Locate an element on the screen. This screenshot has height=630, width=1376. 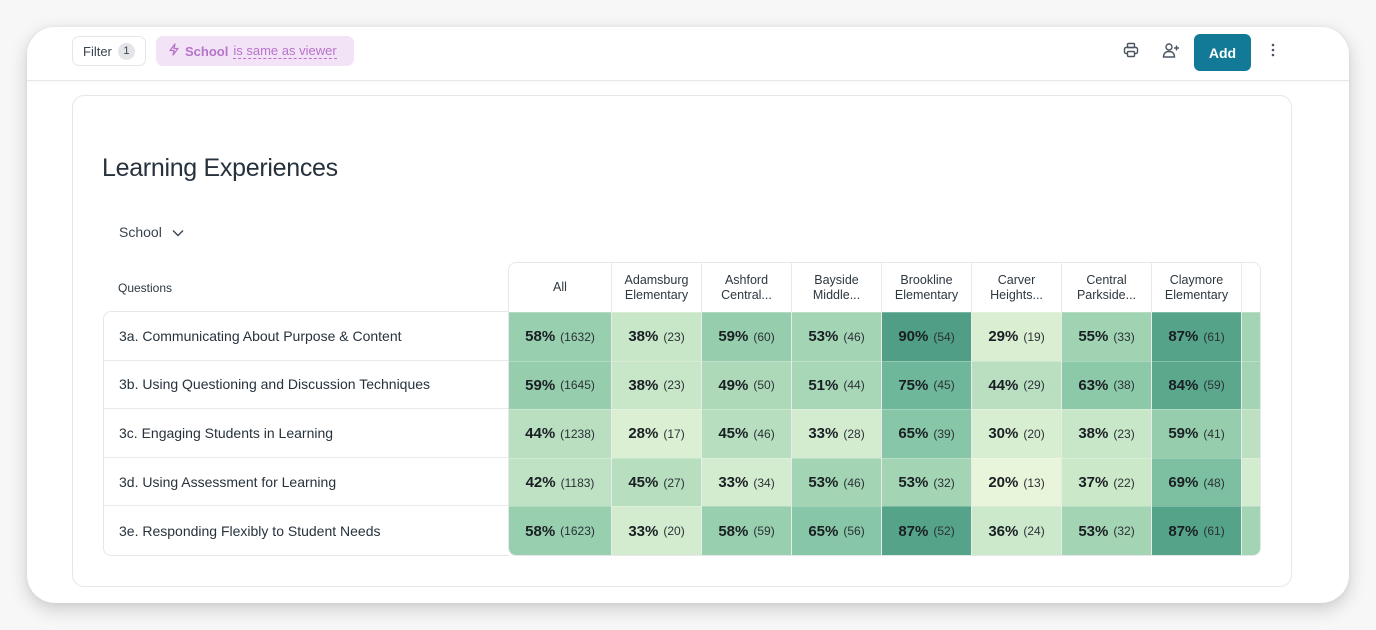
heatmap-cell: 59% (1645) is located at coordinates (560, 385).